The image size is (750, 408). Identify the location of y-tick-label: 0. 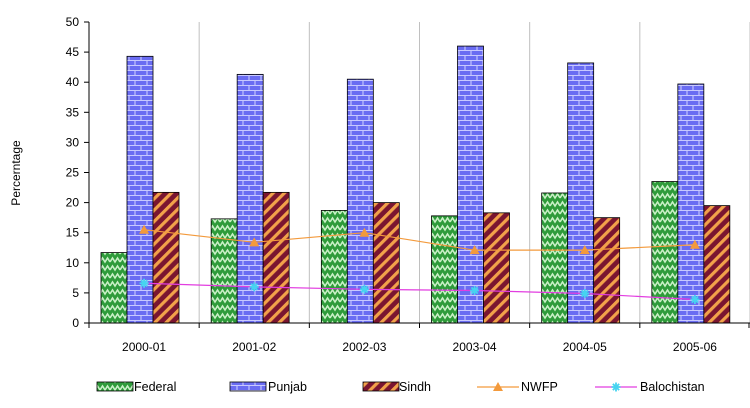
(75, 323).